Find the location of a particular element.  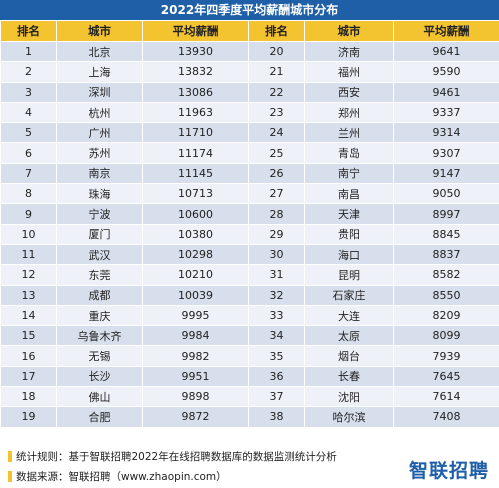

cell-salary-2: 8209 is located at coordinates (446, 315).